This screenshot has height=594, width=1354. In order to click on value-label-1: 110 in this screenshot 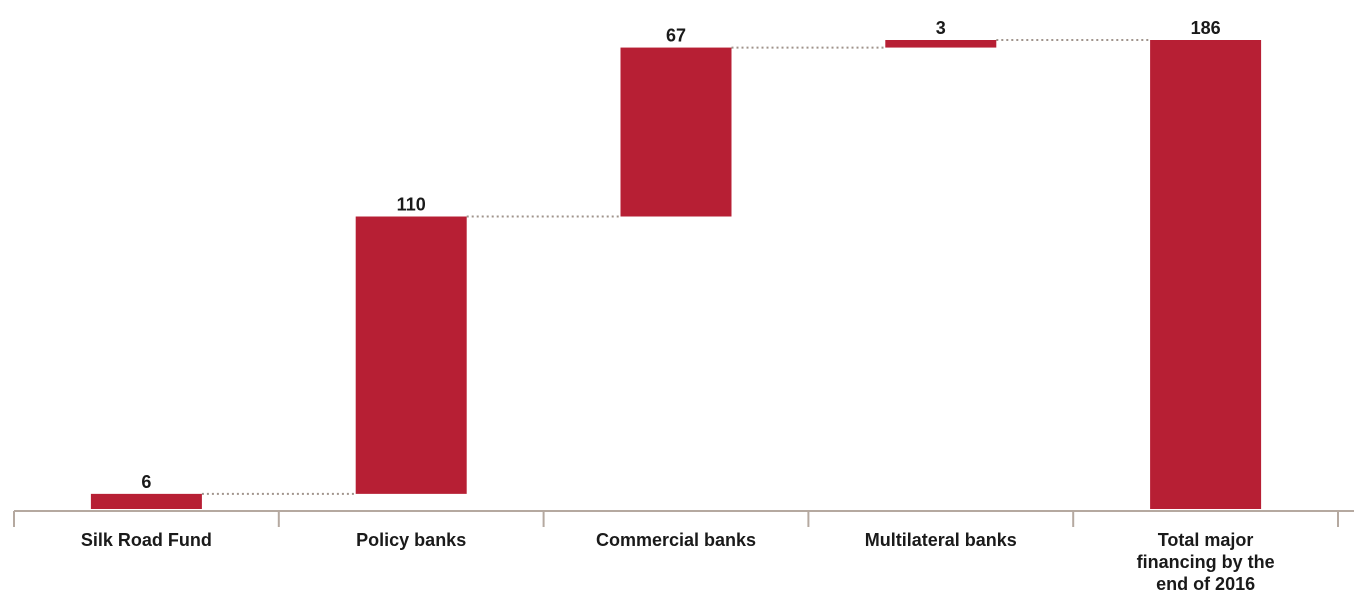, I will do `click(411, 205)`.